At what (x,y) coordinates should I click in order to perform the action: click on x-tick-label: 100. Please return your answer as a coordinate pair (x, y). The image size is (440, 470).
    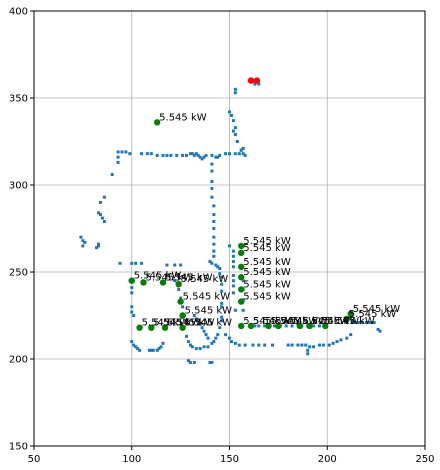
    Looking at the image, I should click on (131, 459).